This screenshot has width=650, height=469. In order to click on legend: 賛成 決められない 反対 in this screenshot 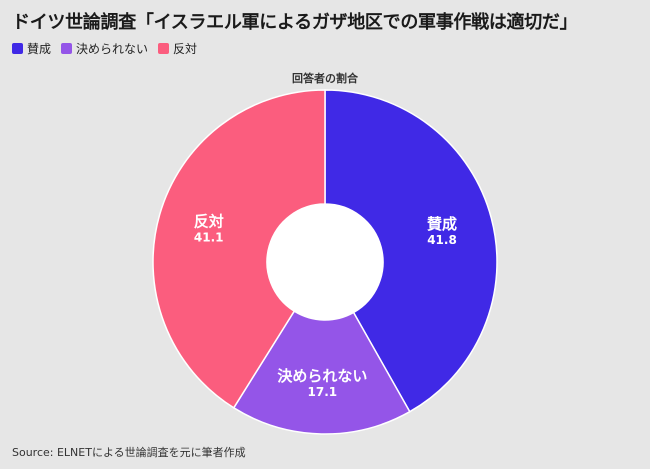, I will do `click(104, 48)`.